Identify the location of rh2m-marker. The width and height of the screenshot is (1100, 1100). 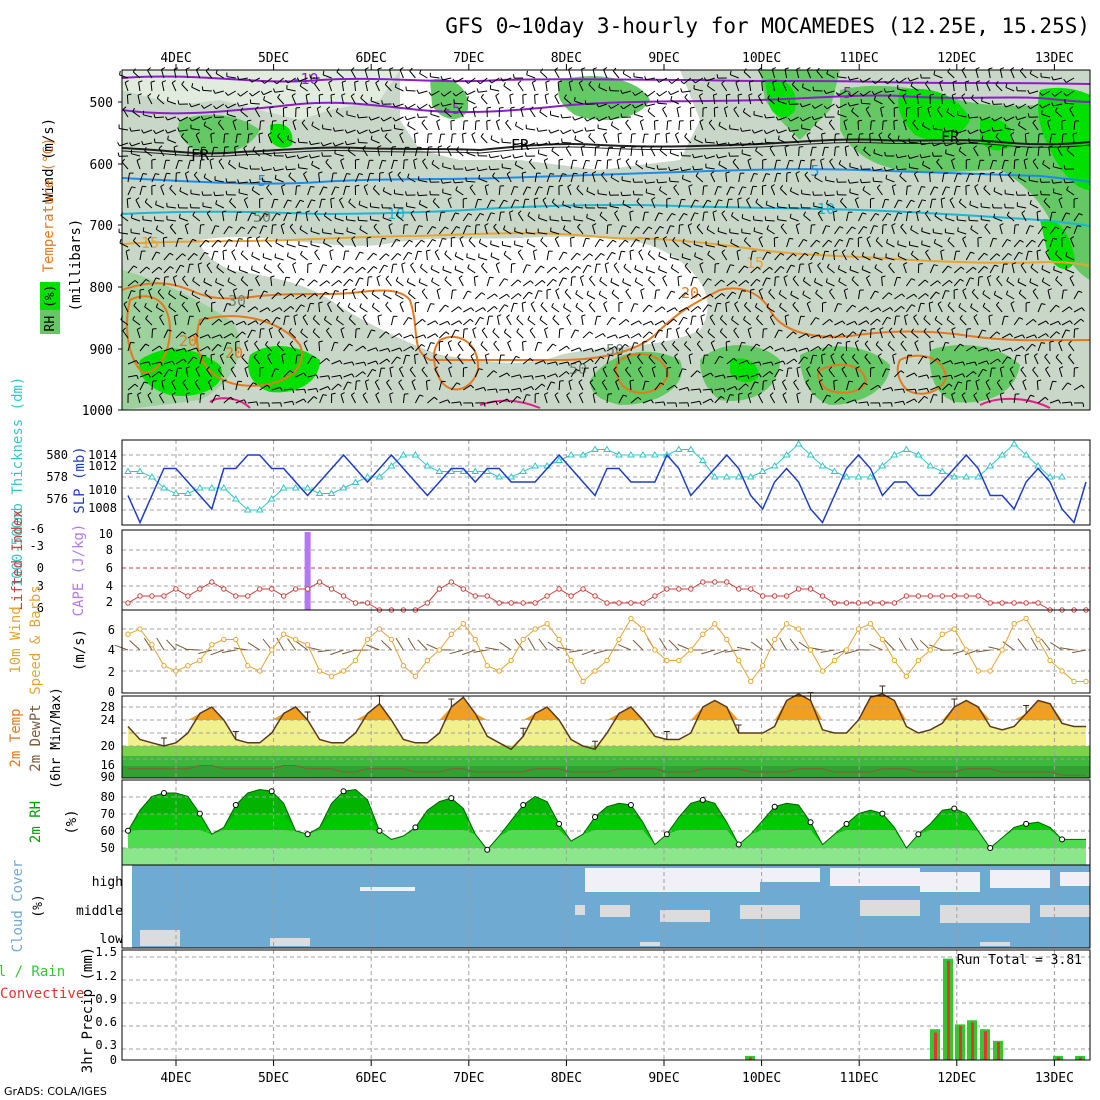
(235, 805).